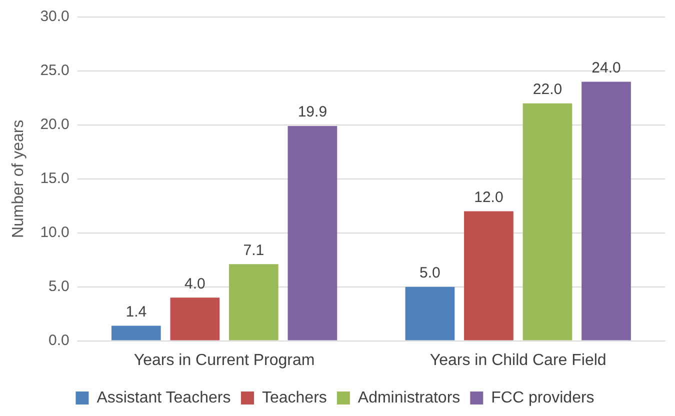 The height and width of the screenshot is (416, 675). Describe the element at coordinates (489, 197) in the screenshot. I see `data-label: 12.0` at that location.